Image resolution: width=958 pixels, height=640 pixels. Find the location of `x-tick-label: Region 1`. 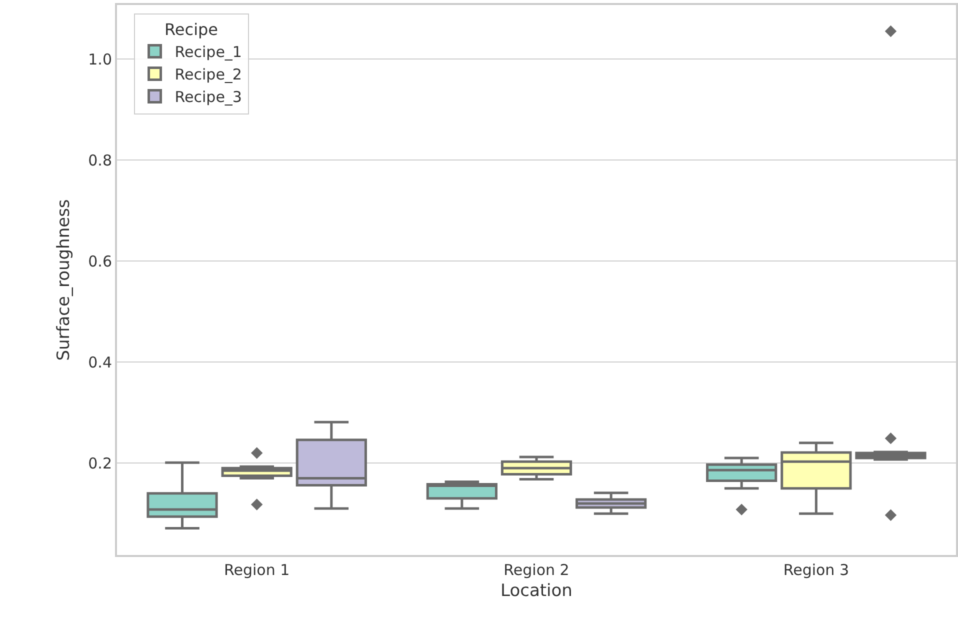

x-tick-label: Region 1 is located at coordinates (257, 570).